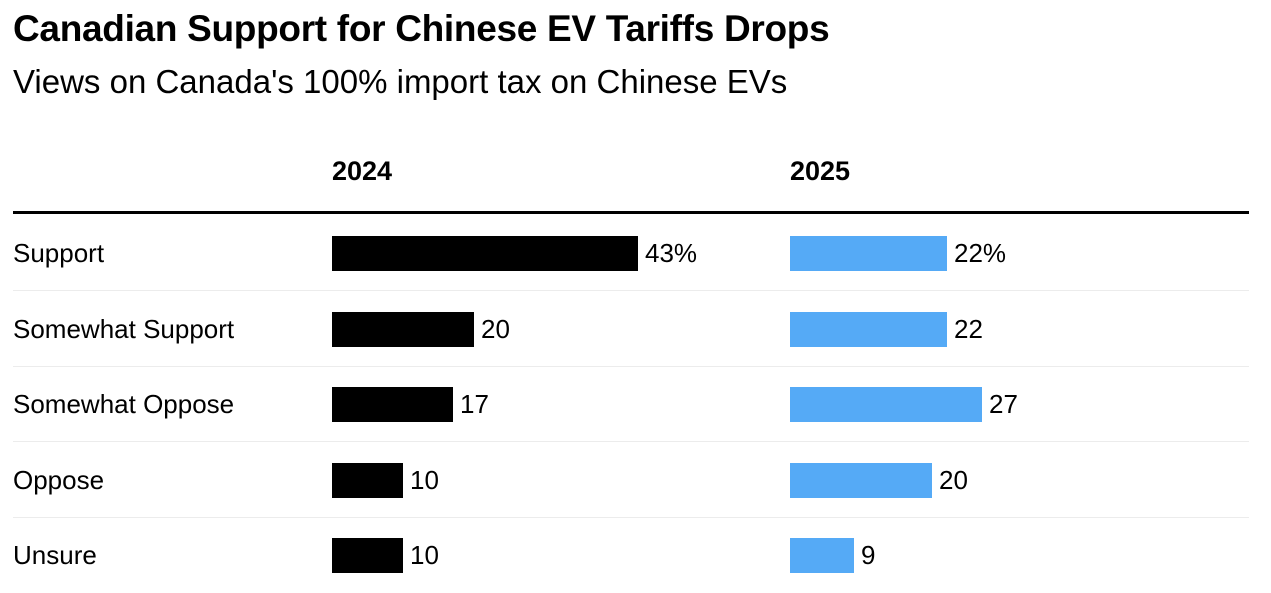  I want to click on category-label: Support, so click(59, 253).